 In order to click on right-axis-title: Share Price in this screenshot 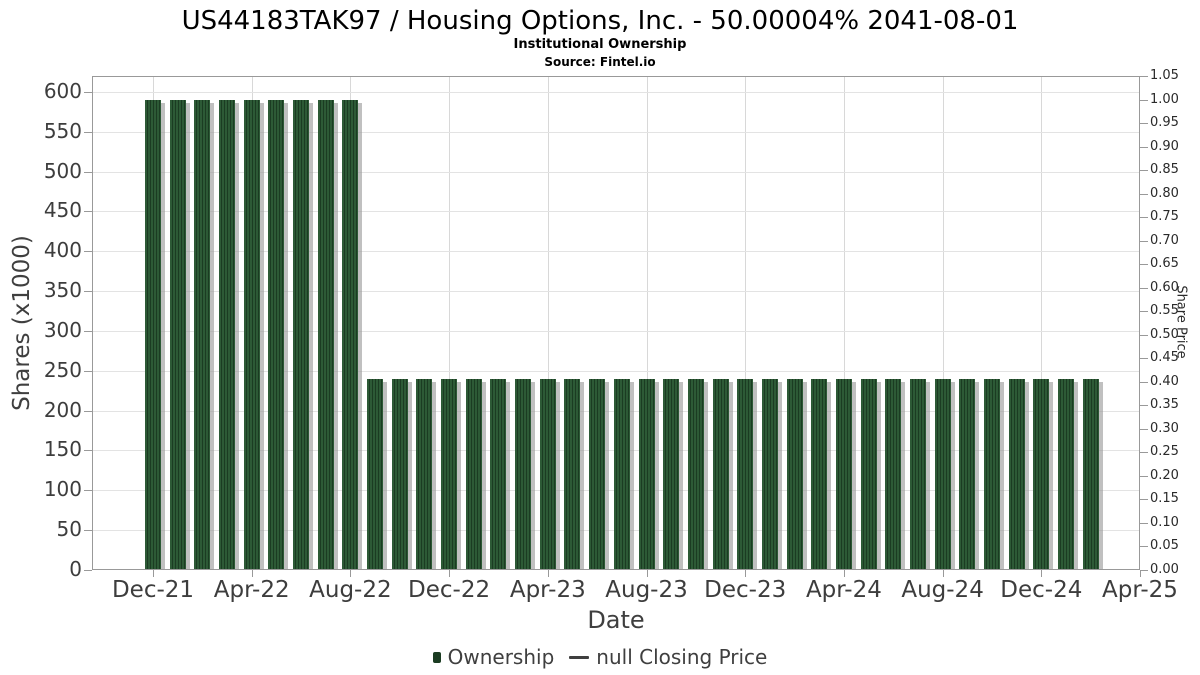, I will do `click(1181, 322)`.